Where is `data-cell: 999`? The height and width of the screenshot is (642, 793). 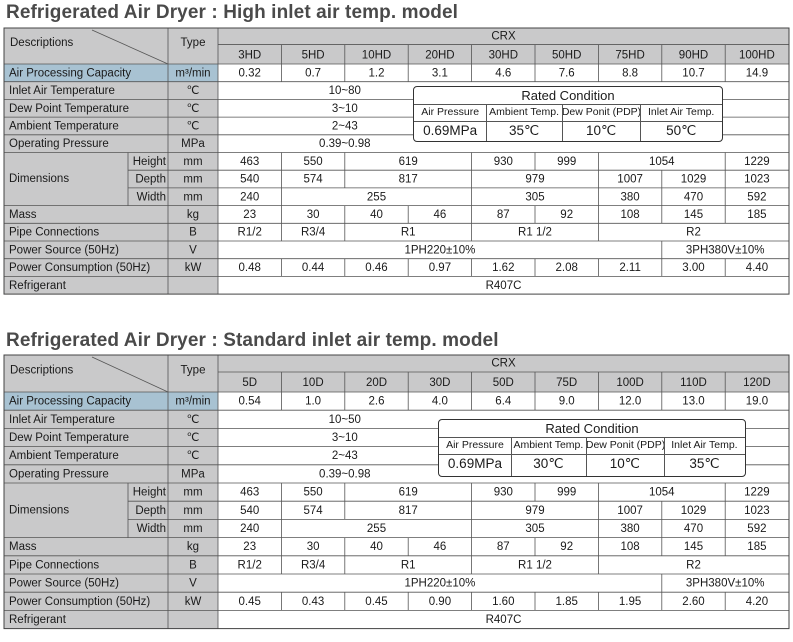 data-cell: 999 is located at coordinates (566, 493).